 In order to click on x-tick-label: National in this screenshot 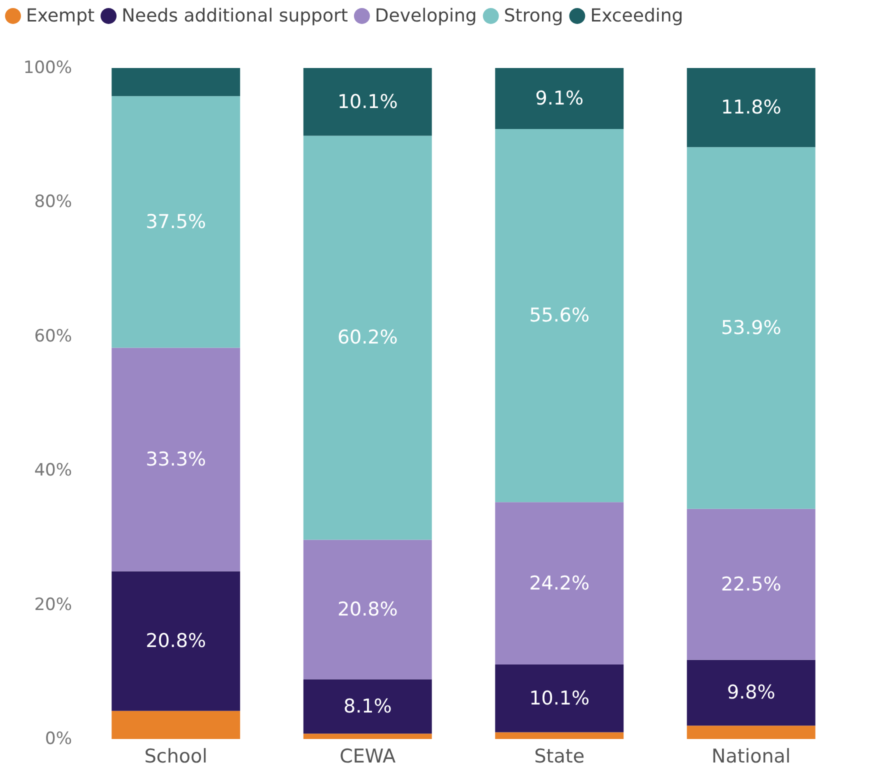, I will do `click(751, 757)`.